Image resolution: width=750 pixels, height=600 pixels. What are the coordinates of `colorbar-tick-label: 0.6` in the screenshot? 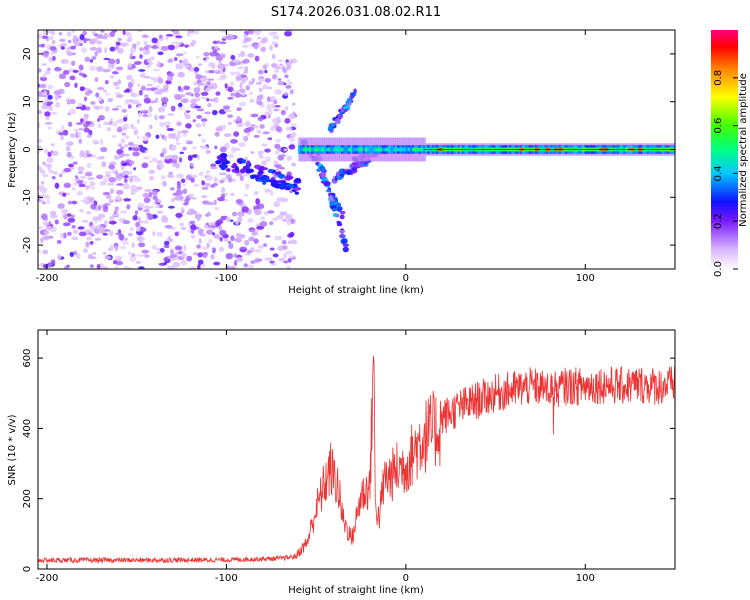 It's located at (718, 126).